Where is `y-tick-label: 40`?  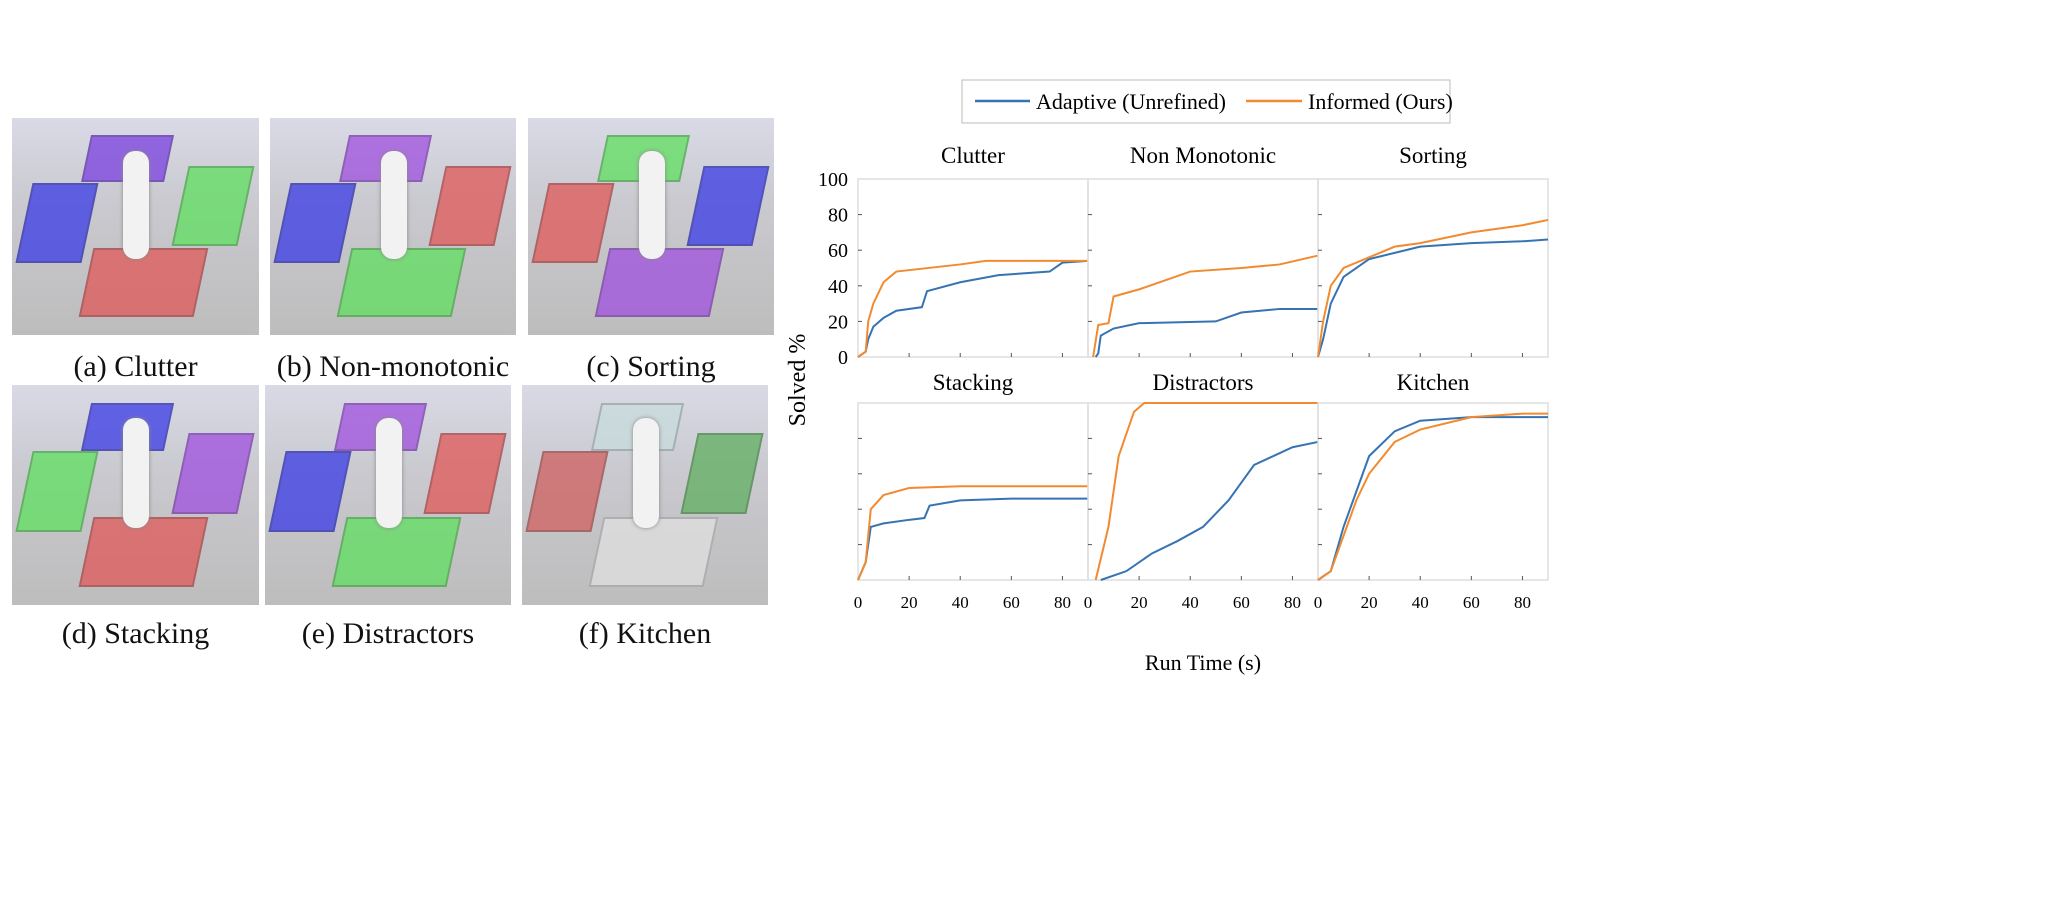
y-tick-label: 40 is located at coordinates (838, 287).